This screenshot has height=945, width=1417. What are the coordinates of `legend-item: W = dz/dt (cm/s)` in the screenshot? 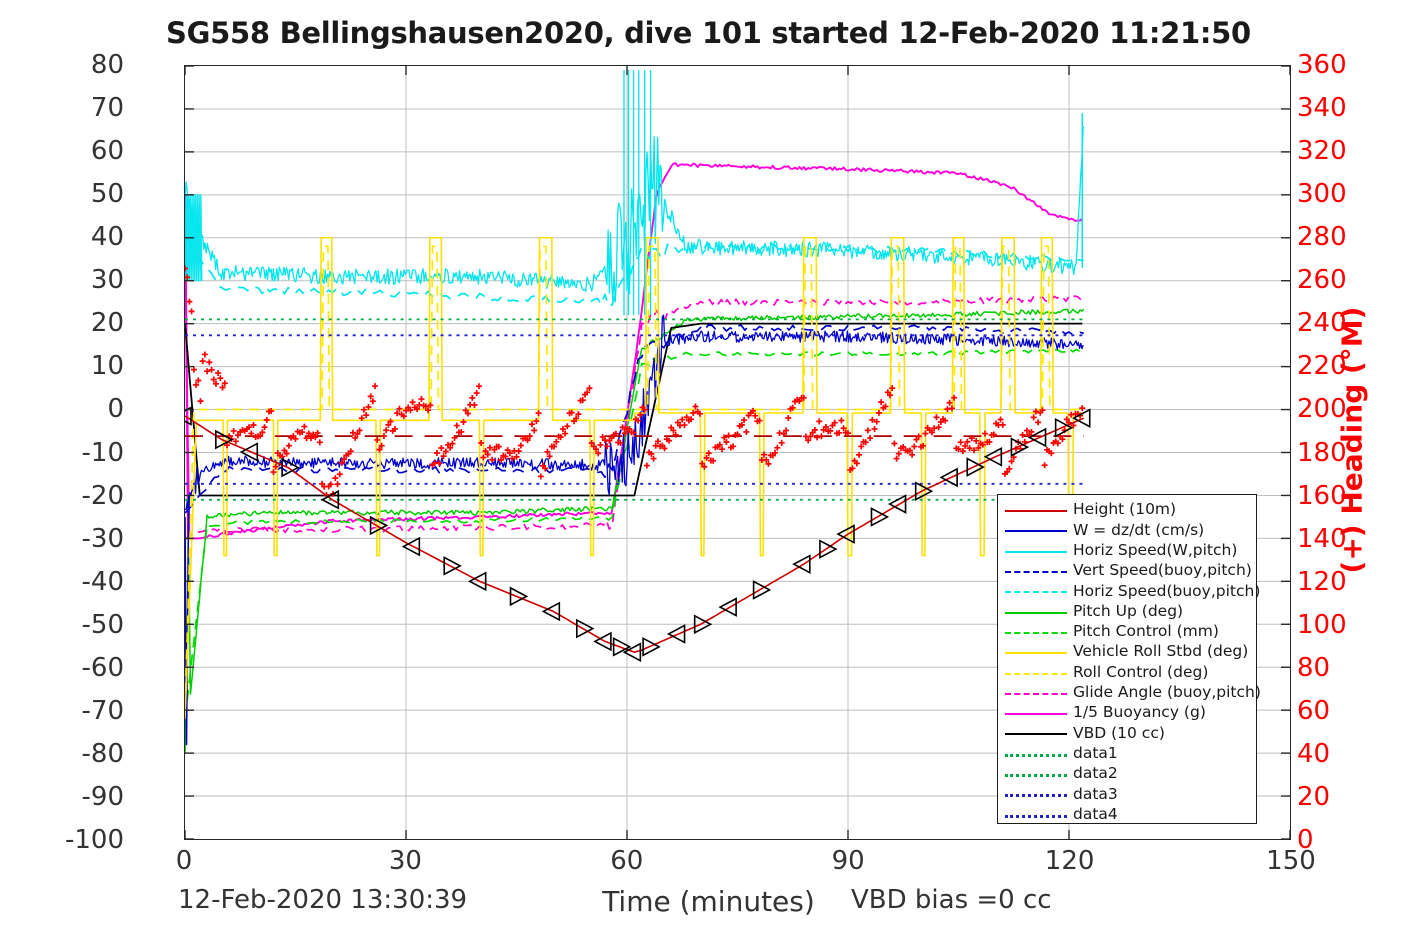 It's located at (1127, 530).